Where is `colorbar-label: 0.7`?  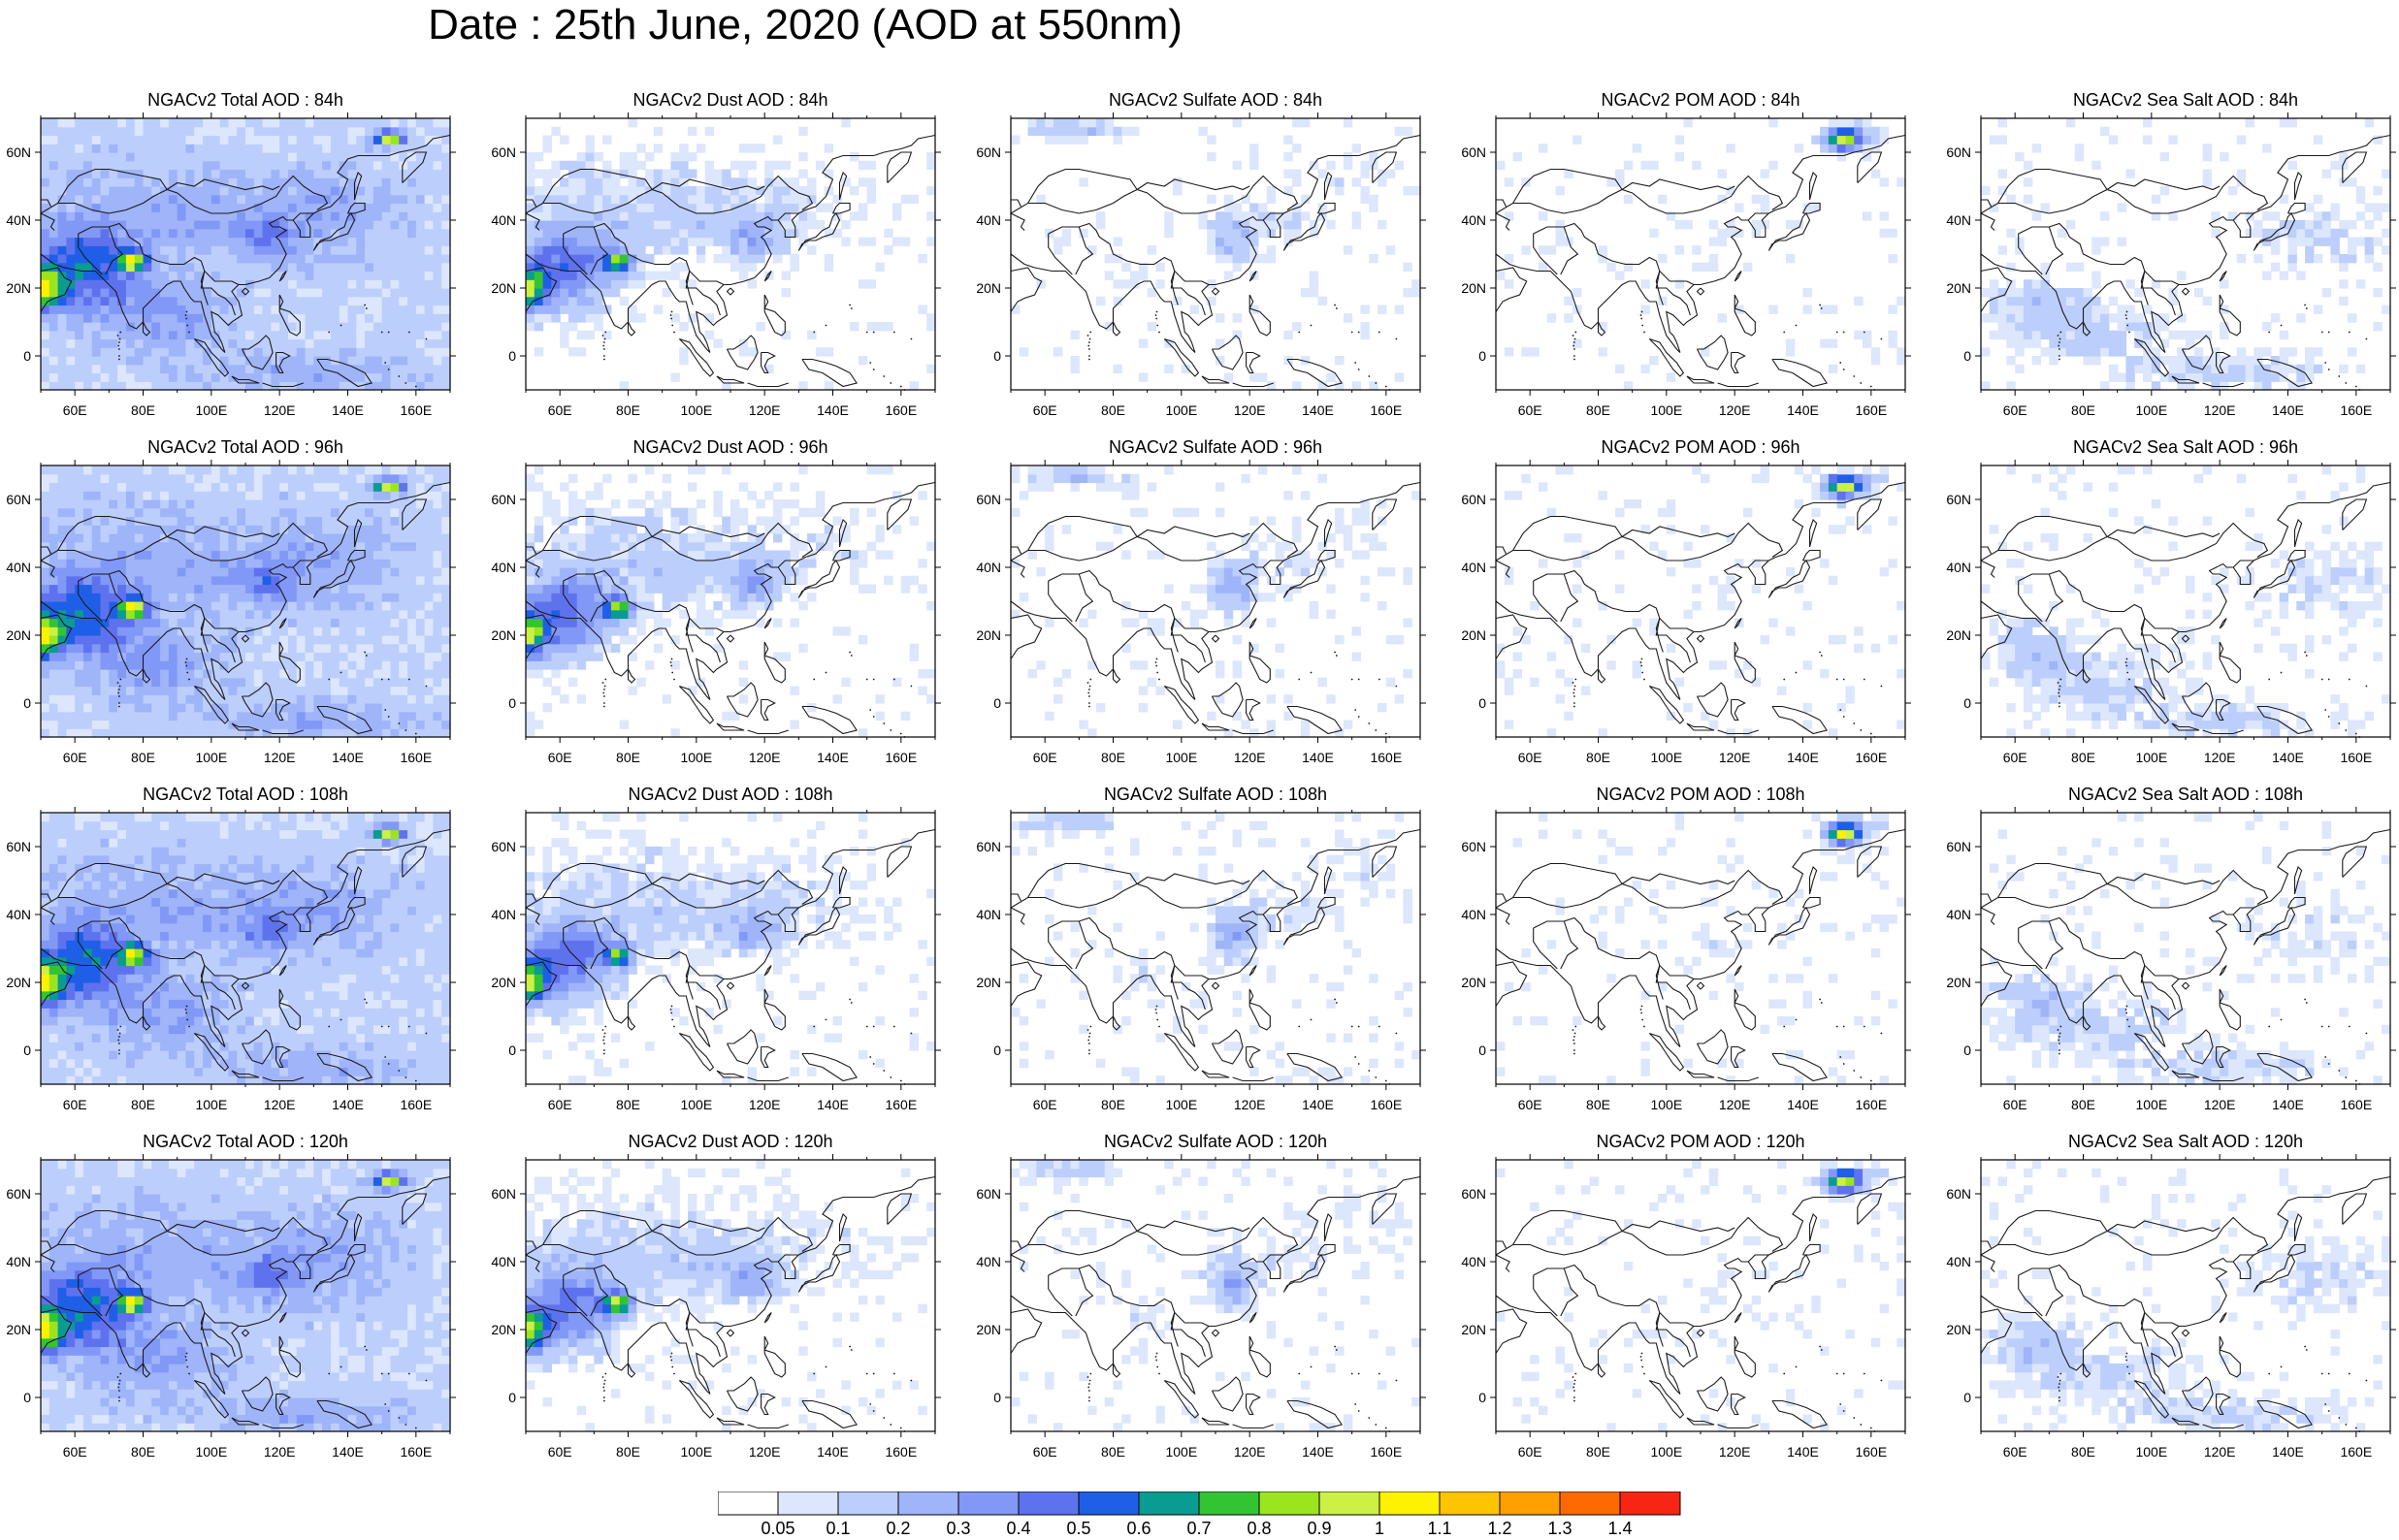 colorbar-label: 0.7 is located at coordinates (1199, 1527).